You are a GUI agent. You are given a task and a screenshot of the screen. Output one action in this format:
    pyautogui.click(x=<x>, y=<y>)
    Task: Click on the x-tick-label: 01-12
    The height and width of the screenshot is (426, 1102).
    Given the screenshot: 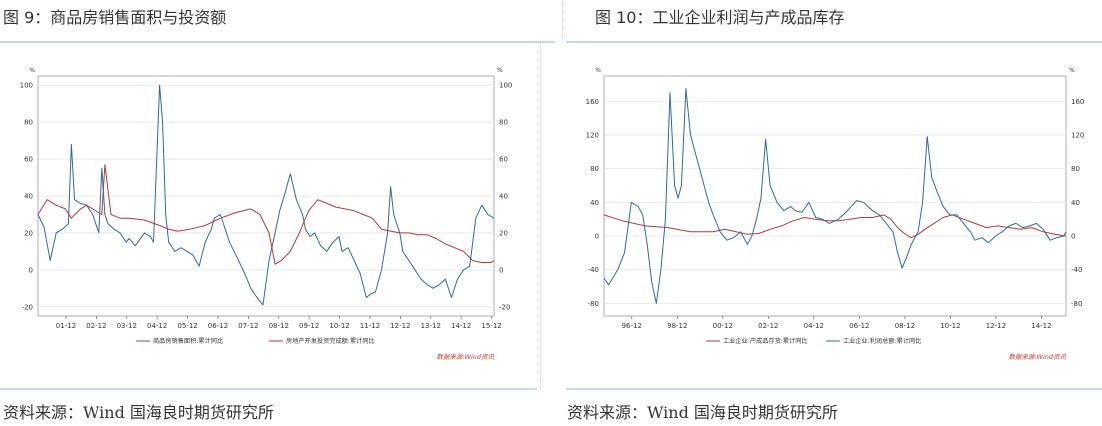 What is the action you would take?
    pyautogui.click(x=66, y=326)
    